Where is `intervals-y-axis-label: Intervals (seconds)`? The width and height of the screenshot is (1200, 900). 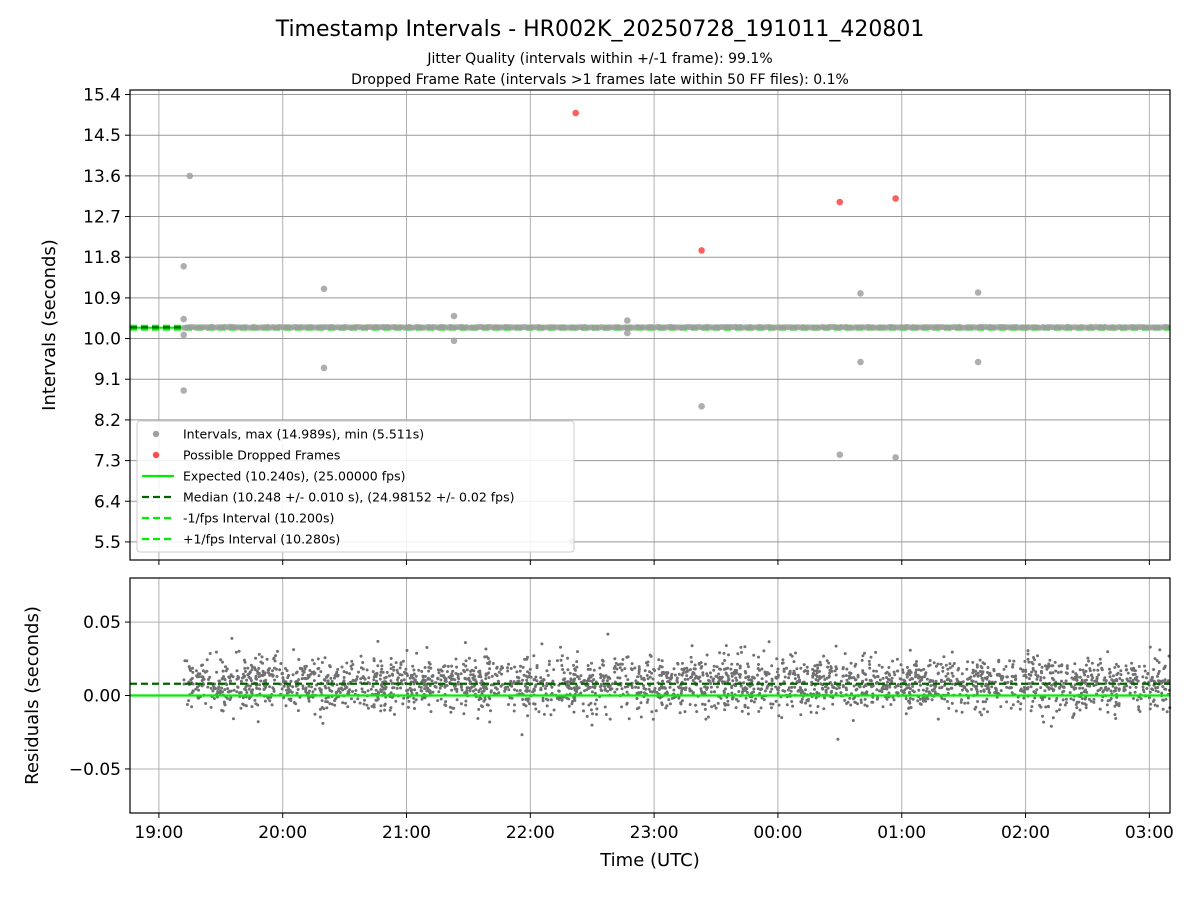 intervals-y-axis-label: Intervals (seconds) is located at coordinates (49, 325).